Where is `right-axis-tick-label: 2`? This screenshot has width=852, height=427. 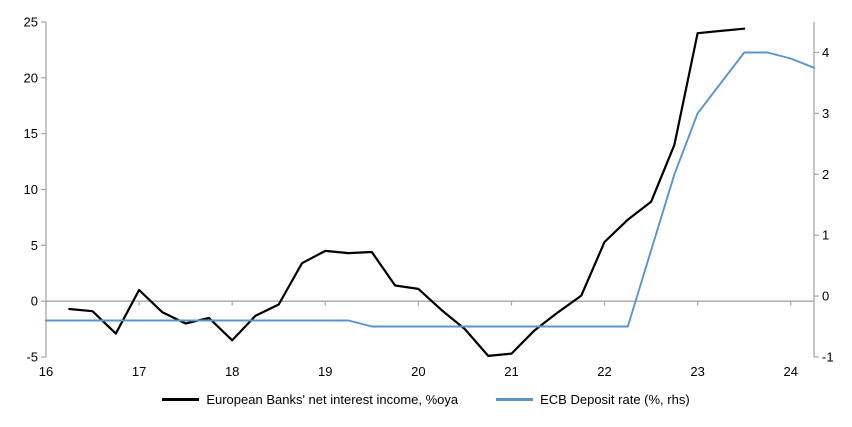
right-axis-tick-label: 2 is located at coordinates (825, 174).